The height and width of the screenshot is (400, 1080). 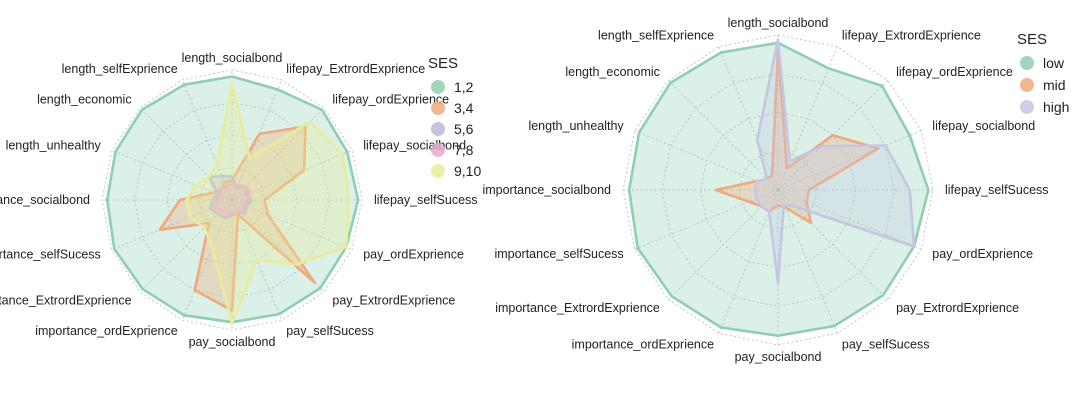 I want to click on series-polygon-high, so click(x=834, y=161).